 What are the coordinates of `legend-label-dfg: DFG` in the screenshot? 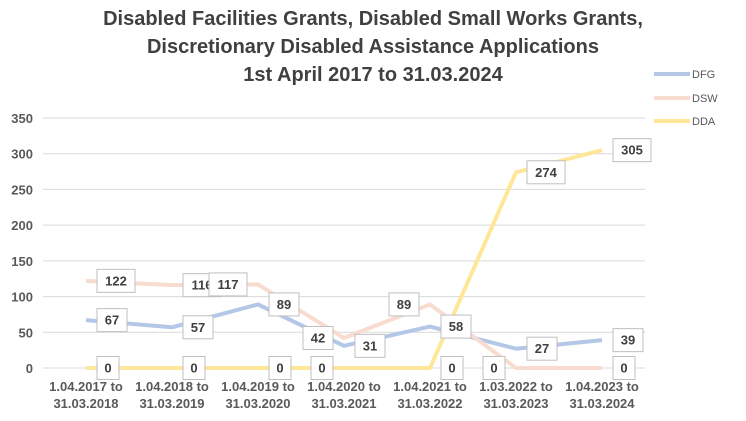 It's located at (703, 75).